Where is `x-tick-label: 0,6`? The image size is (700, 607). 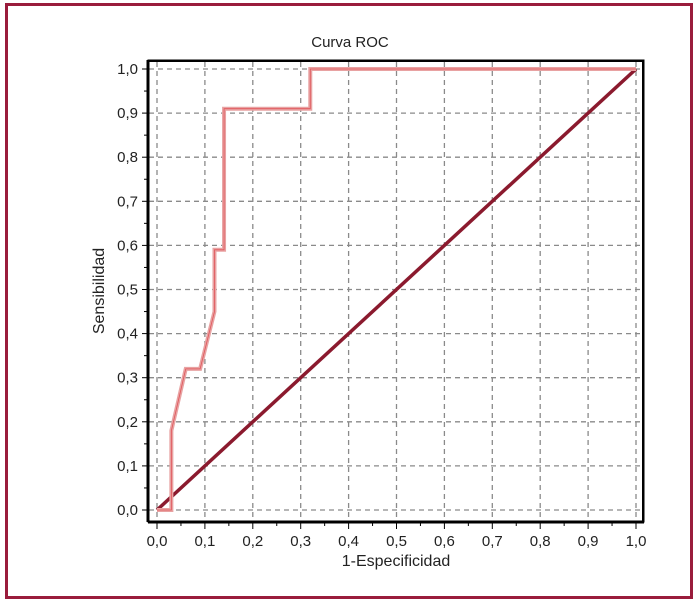
x-tick-label: 0,6 is located at coordinates (444, 541).